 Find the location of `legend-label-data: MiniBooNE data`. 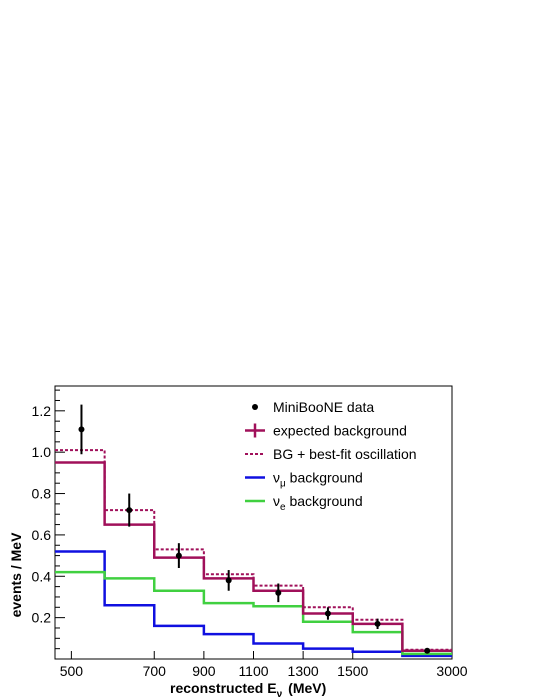

legend-label-data: MiniBooNE data is located at coordinates (323, 407).